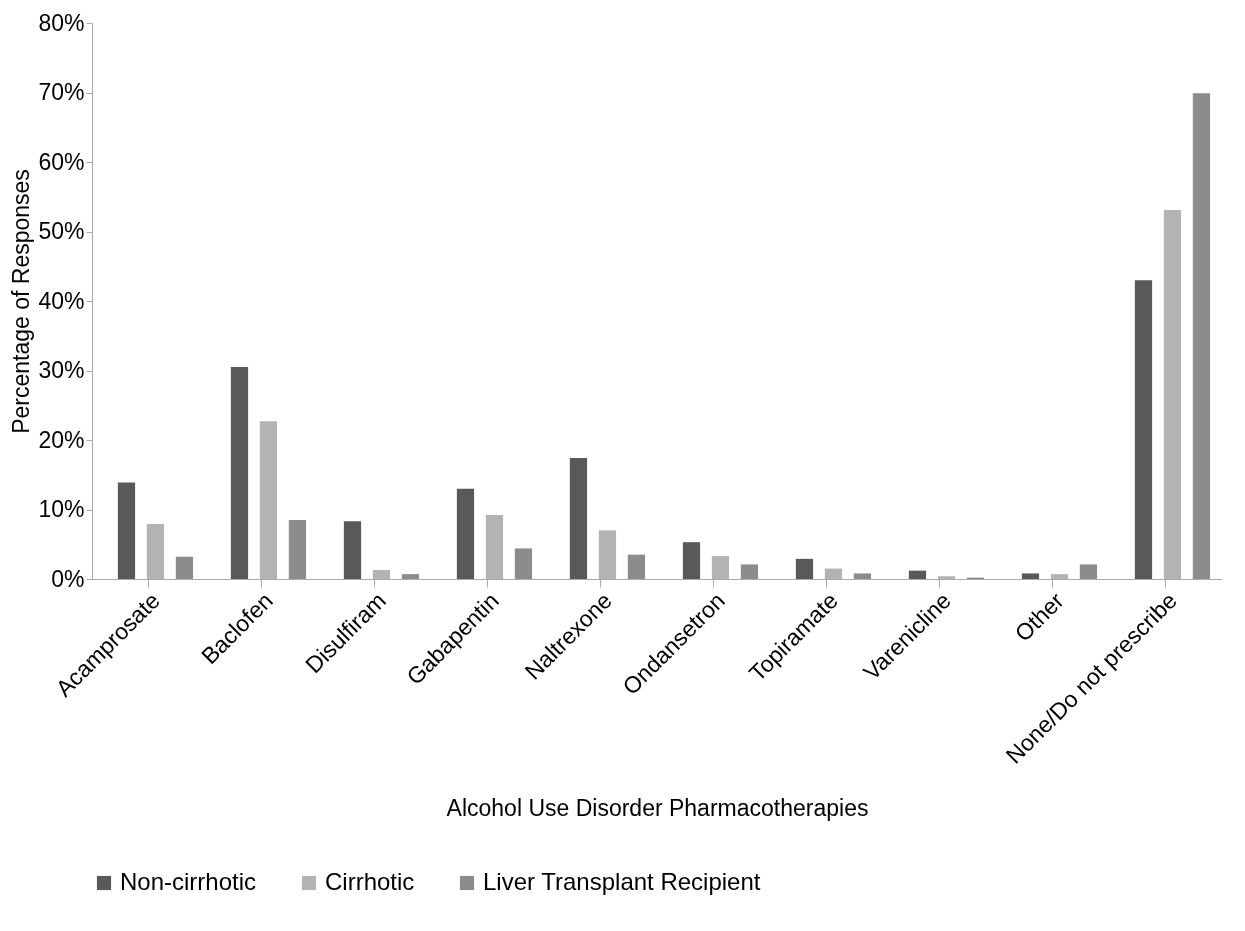  Describe the element at coordinates (622, 881) in the screenshot. I see `legend-label: Liver Transplant Recipient` at that location.